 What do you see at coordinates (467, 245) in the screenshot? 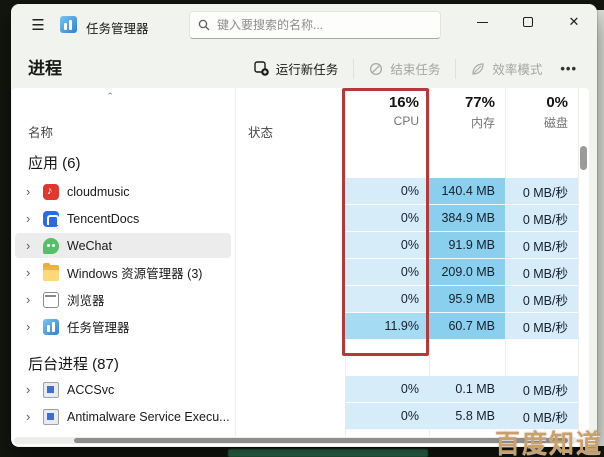
I see `memory-cell: 91.9 MB` at bounding box center [467, 245].